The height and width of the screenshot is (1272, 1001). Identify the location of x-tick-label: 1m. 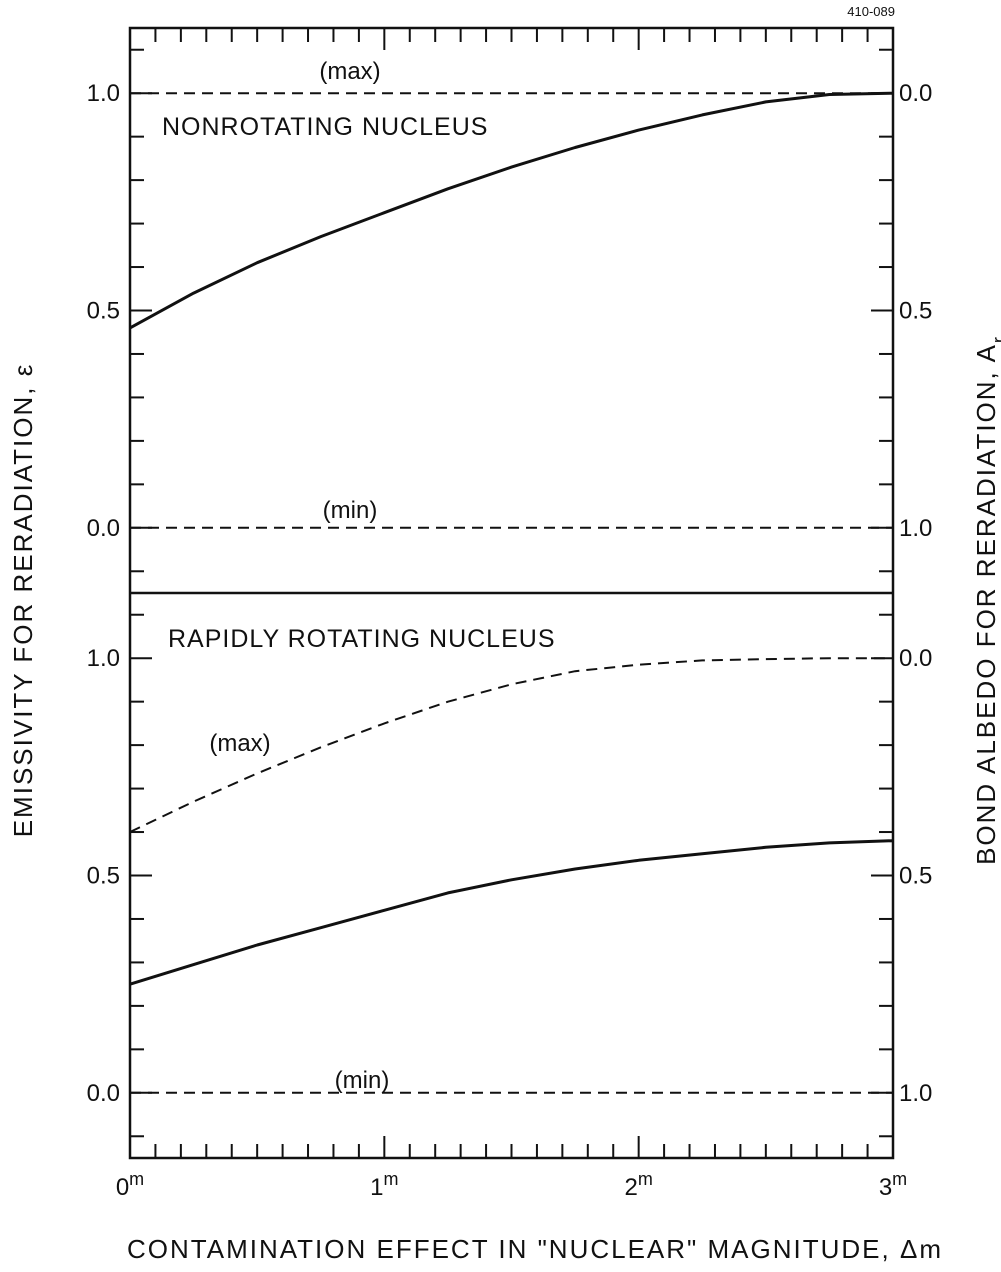
(384, 1185).